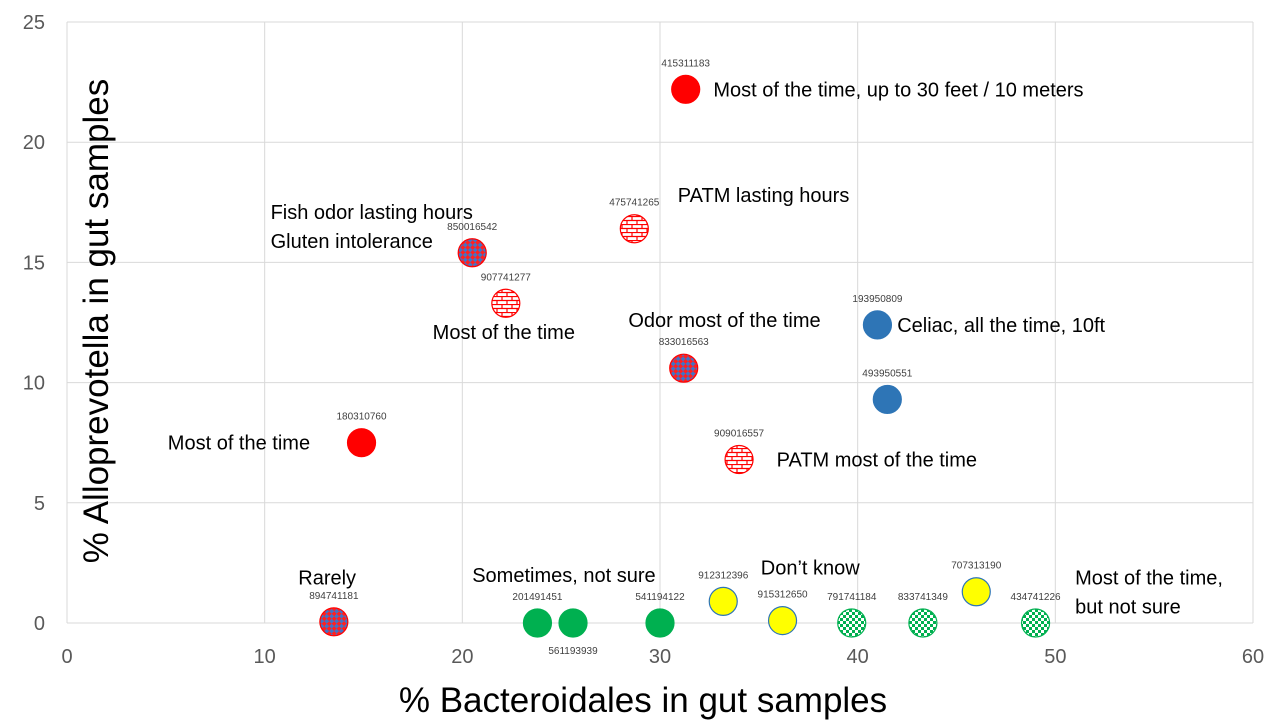 Image resolution: width=1280 pixels, height=720 pixels. What do you see at coordinates (634, 203) in the screenshot?
I see `point-id-label: 475741265` at bounding box center [634, 203].